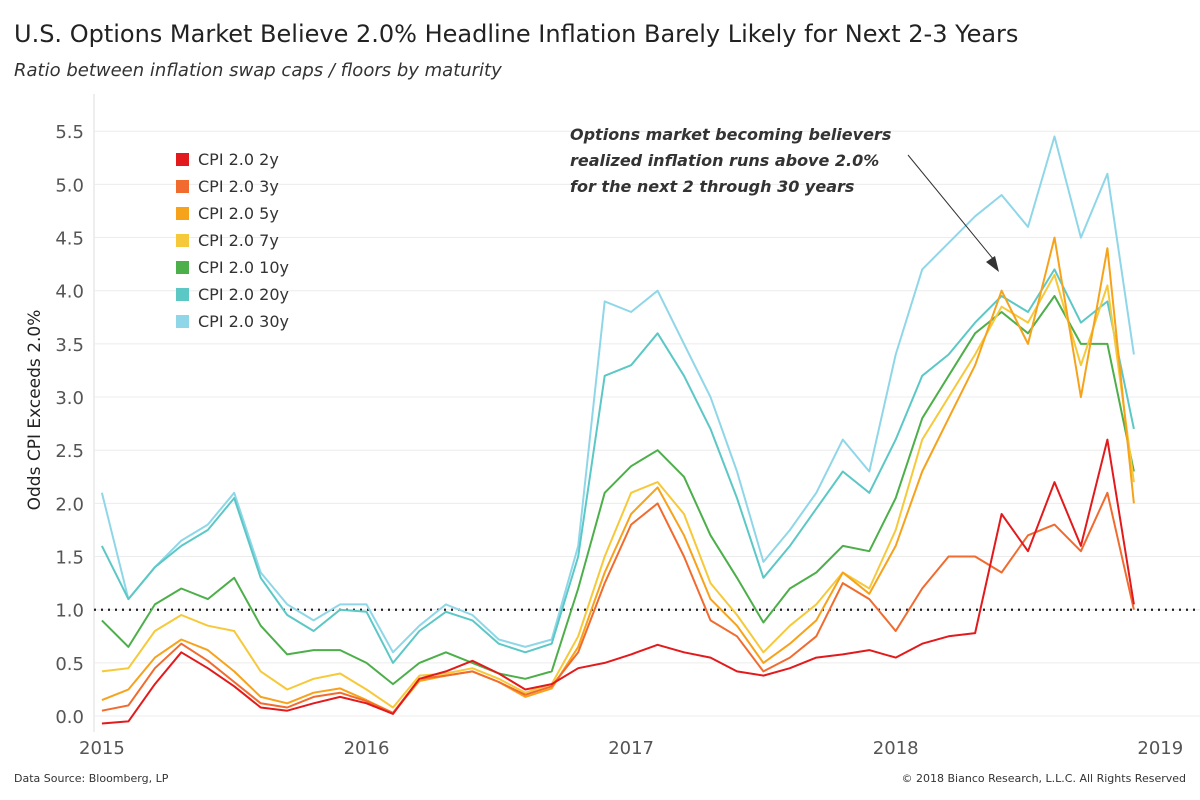  What do you see at coordinates (35, 410) in the screenshot?
I see `y-axis-label: Odds CPI Exceeds 2.0%` at bounding box center [35, 410].